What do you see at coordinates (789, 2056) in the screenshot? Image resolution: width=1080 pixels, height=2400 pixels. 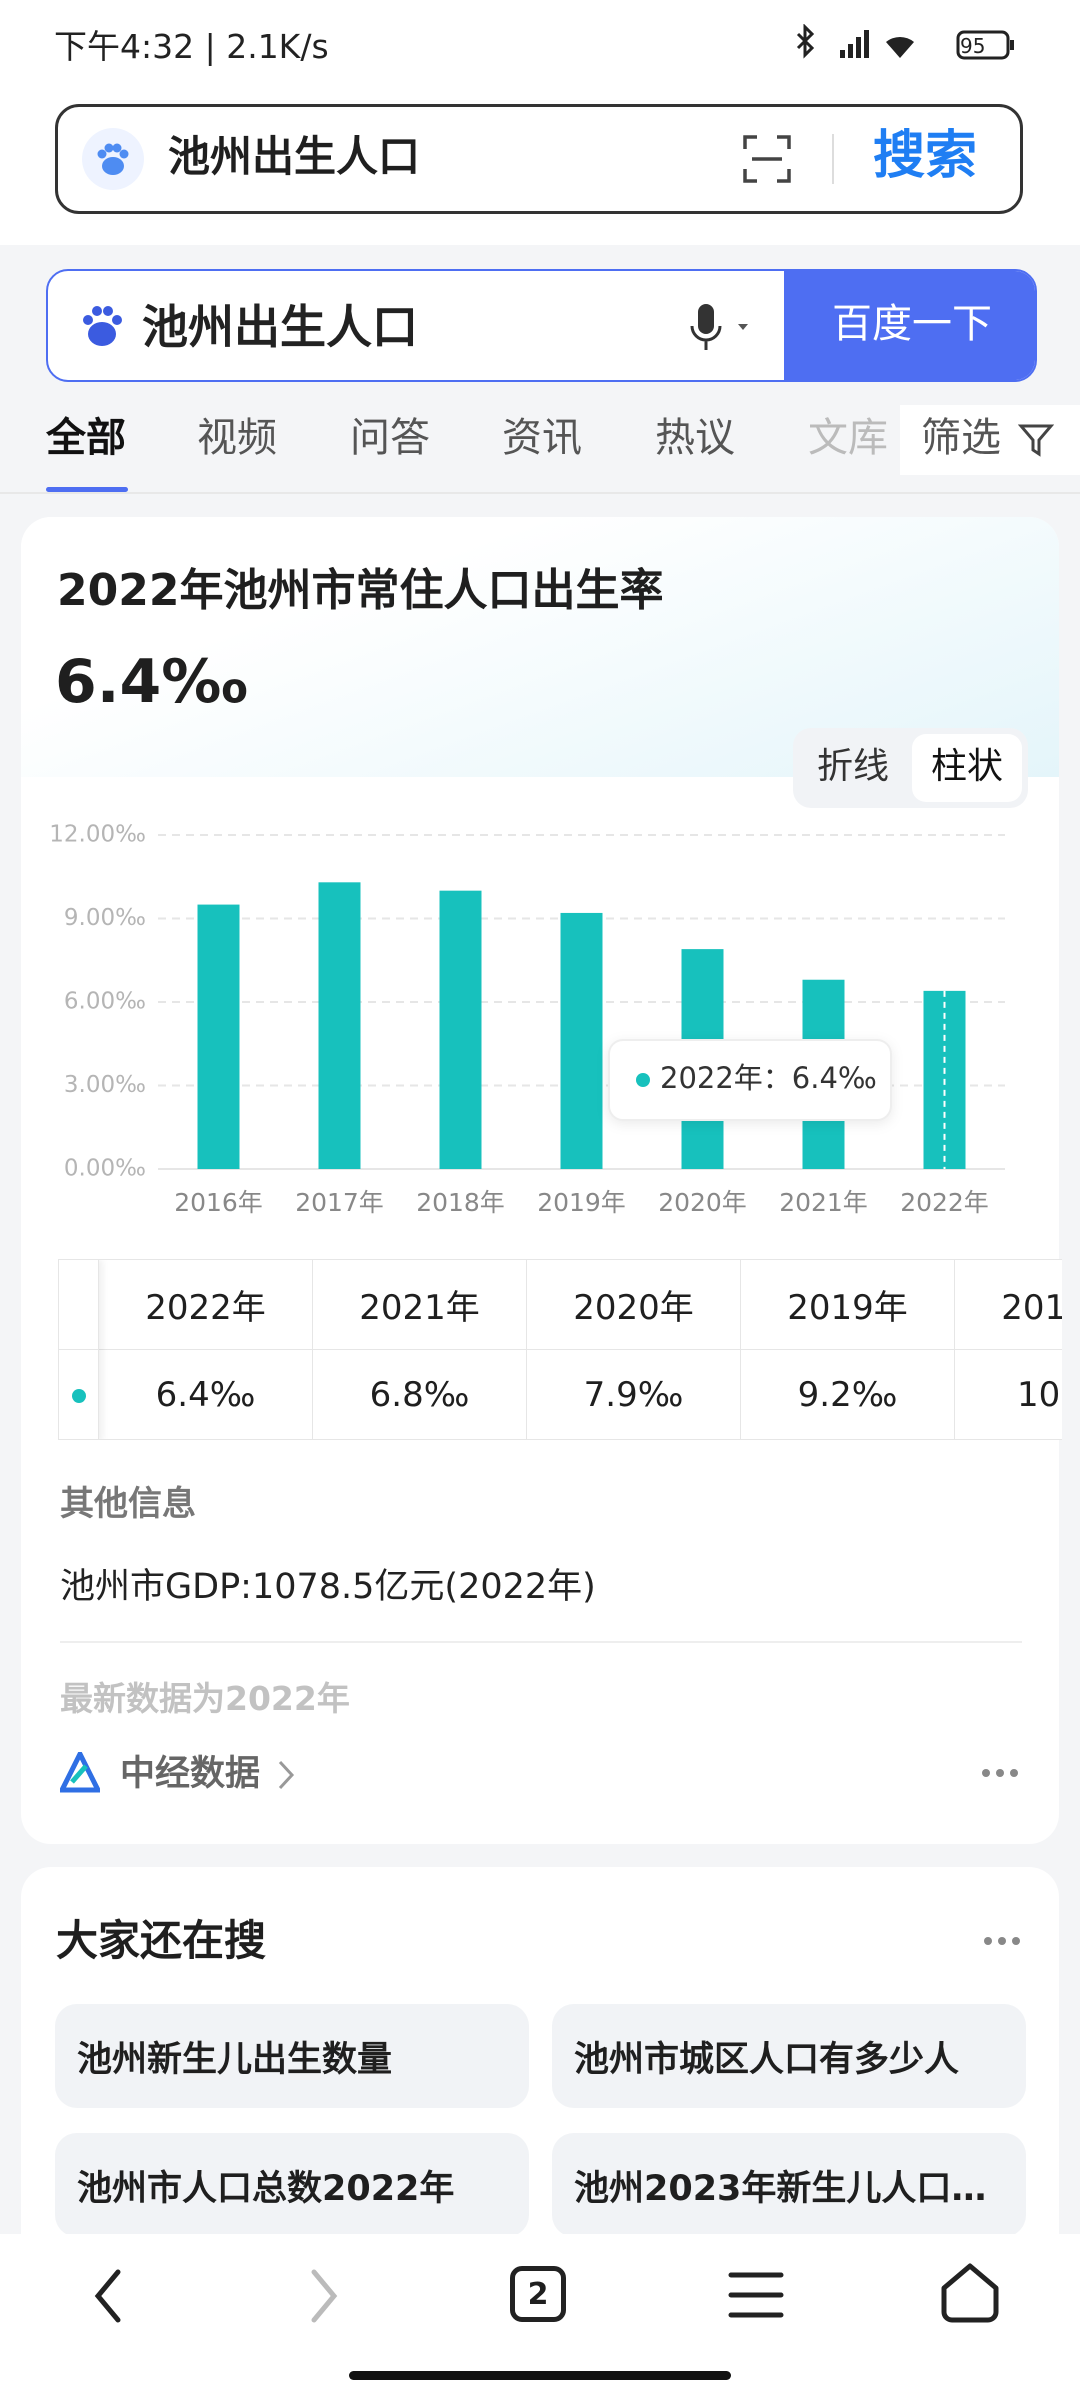 I see `related-chip: 池州市城区人口有多少人` at bounding box center [789, 2056].